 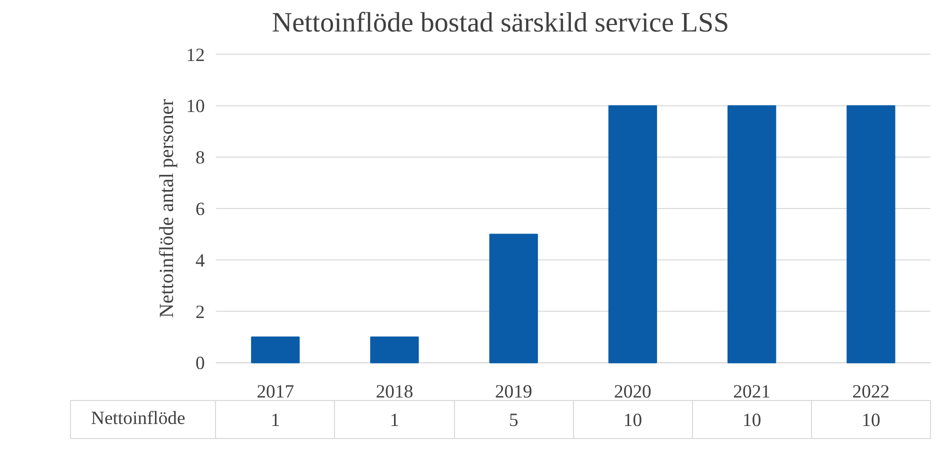 I want to click on y-tick-label: 0, so click(x=200, y=363).